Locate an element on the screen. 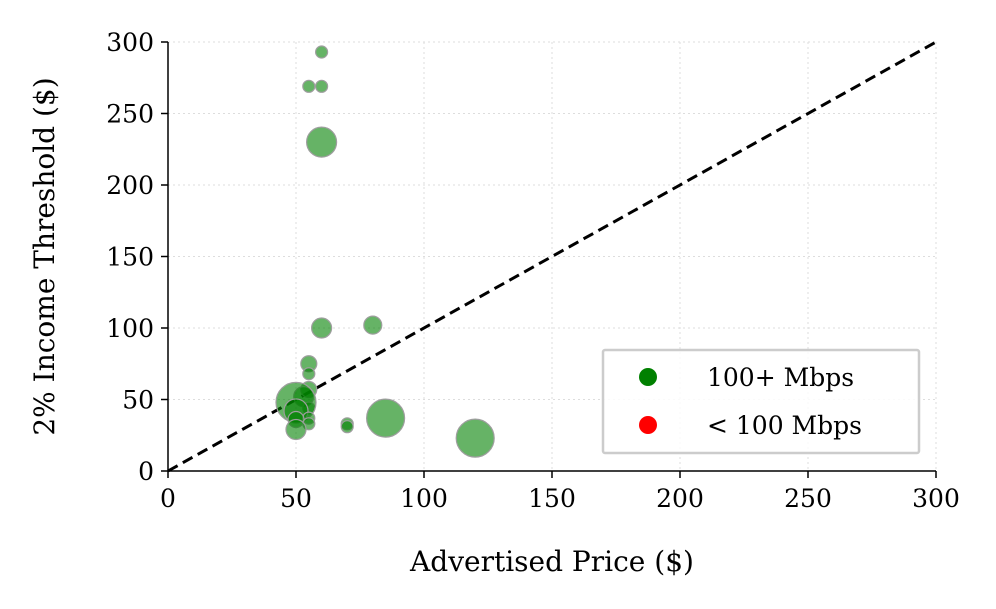 The width and height of the screenshot is (996, 609). legend: 100+ Mbps < 100 Mbps is located at coordinates (761, 401).